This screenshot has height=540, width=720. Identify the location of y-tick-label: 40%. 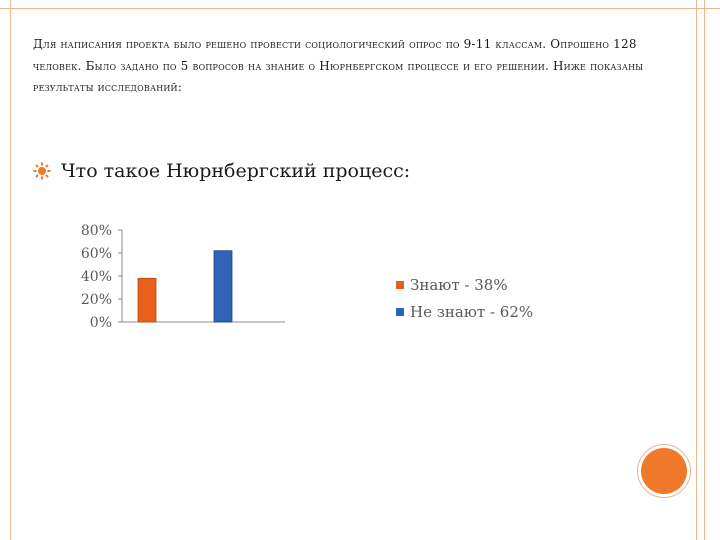
(96, 277).